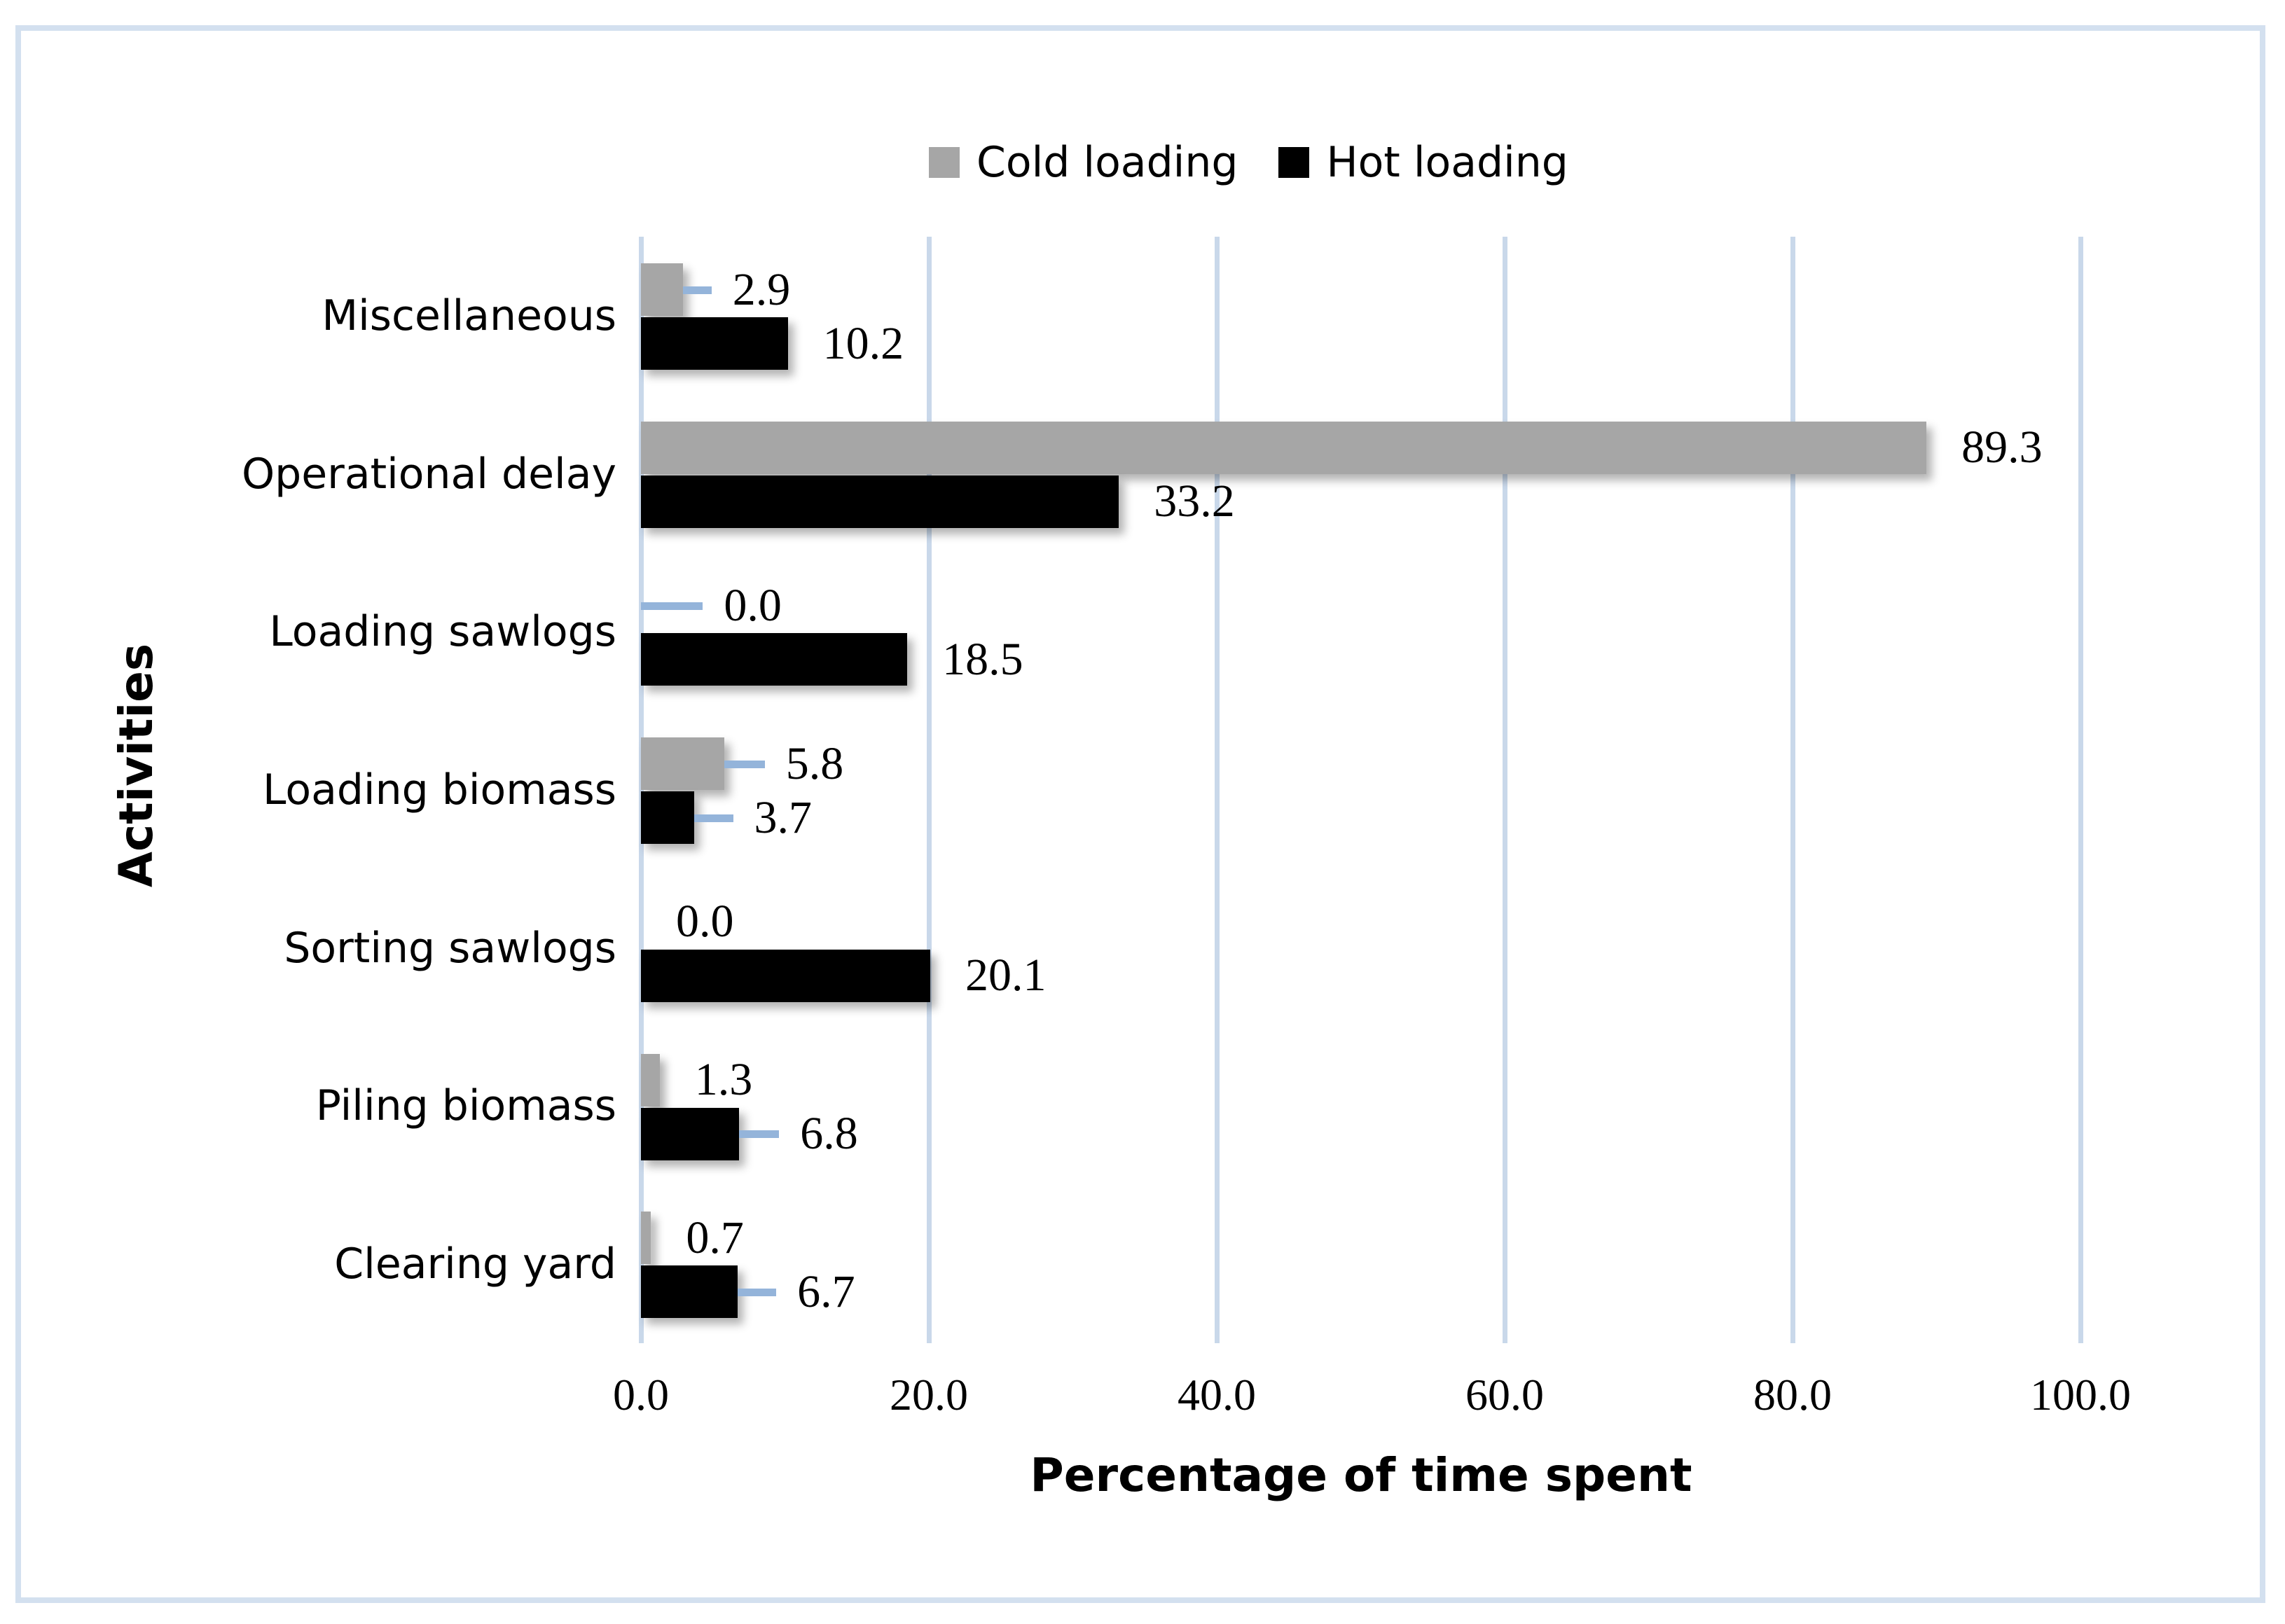  What do you see at coordinates (826, 1291) in the screenshot?
I see `value-label: 6.7` at bounding box center [826, 1291].